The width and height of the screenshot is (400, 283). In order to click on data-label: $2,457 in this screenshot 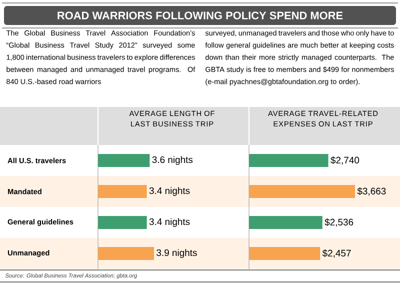, I will do `click(336, 253)`.